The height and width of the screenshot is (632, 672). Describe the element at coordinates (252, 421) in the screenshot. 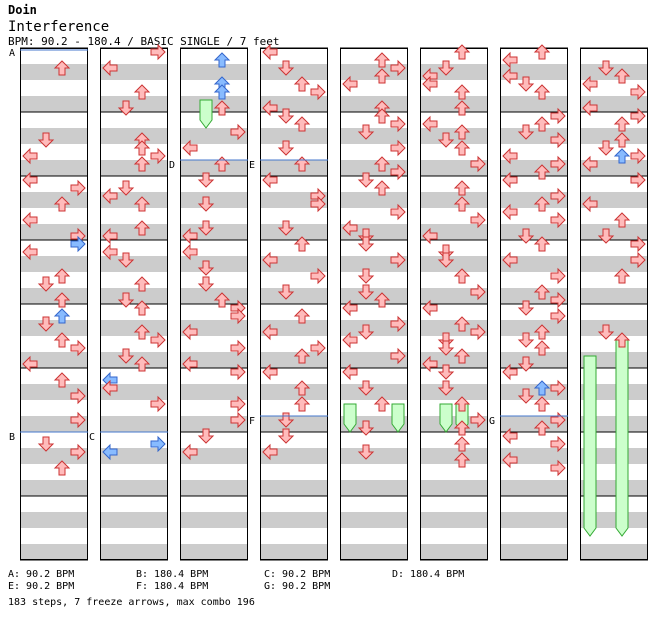

I see `bpm-marker-f: F` at that location.